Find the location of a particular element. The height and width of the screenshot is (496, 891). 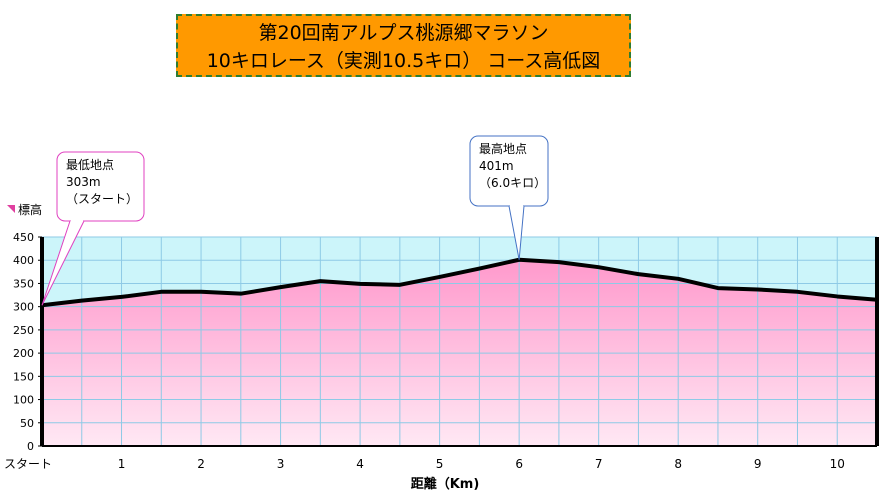

y-tick-label: 350 is located at coordinates (23, 283).